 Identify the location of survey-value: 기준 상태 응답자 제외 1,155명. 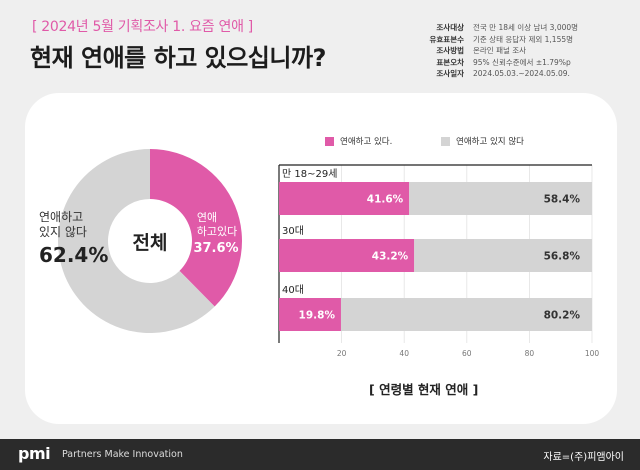
(523, 39).